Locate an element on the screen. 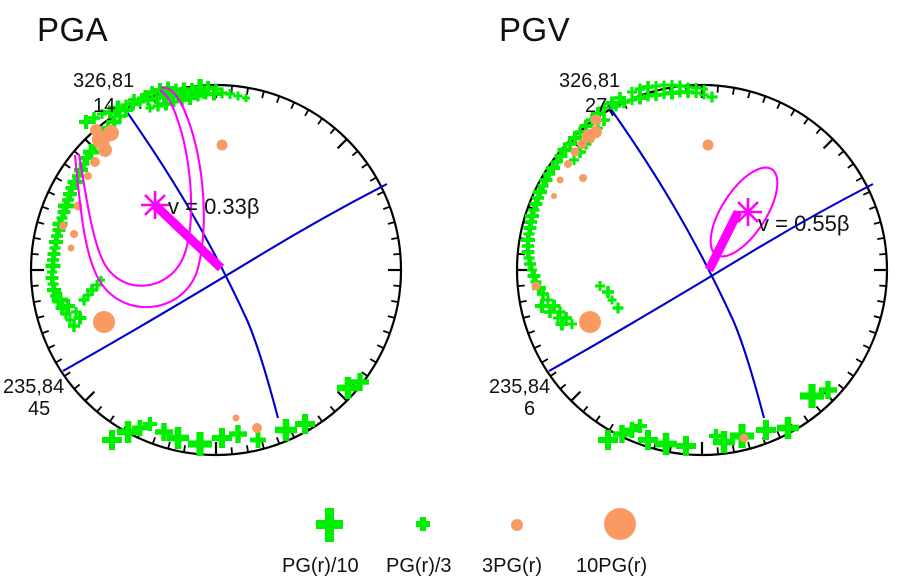 Image resolution: width=900 pixels, height=587 pixels. legend: PG(r)/10 PG(r)/3 3PG(r) 10PG(r) is located at coordinates (450, 543).